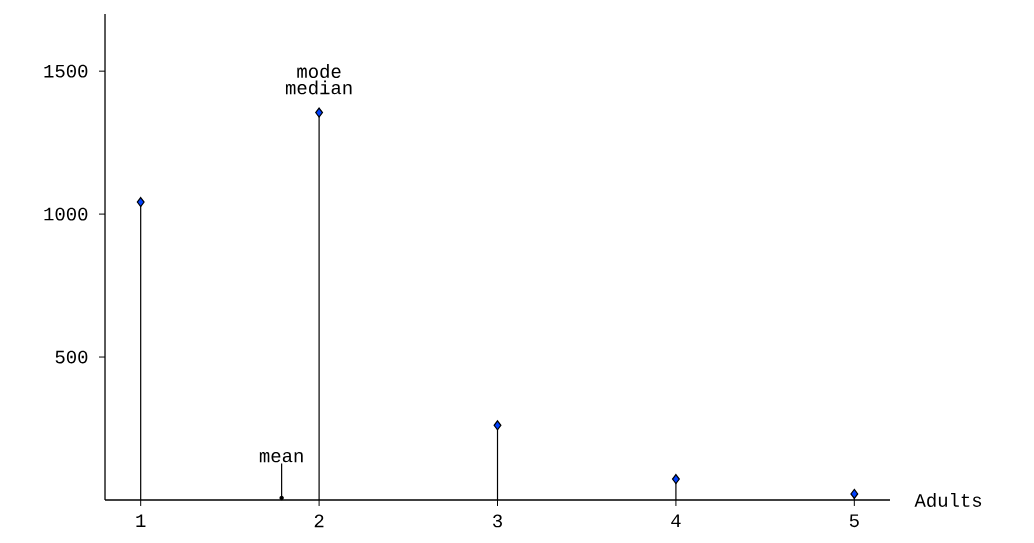 The image size is (1034, 543). I want to click on x-tick-label: 2, so click(319, 521).